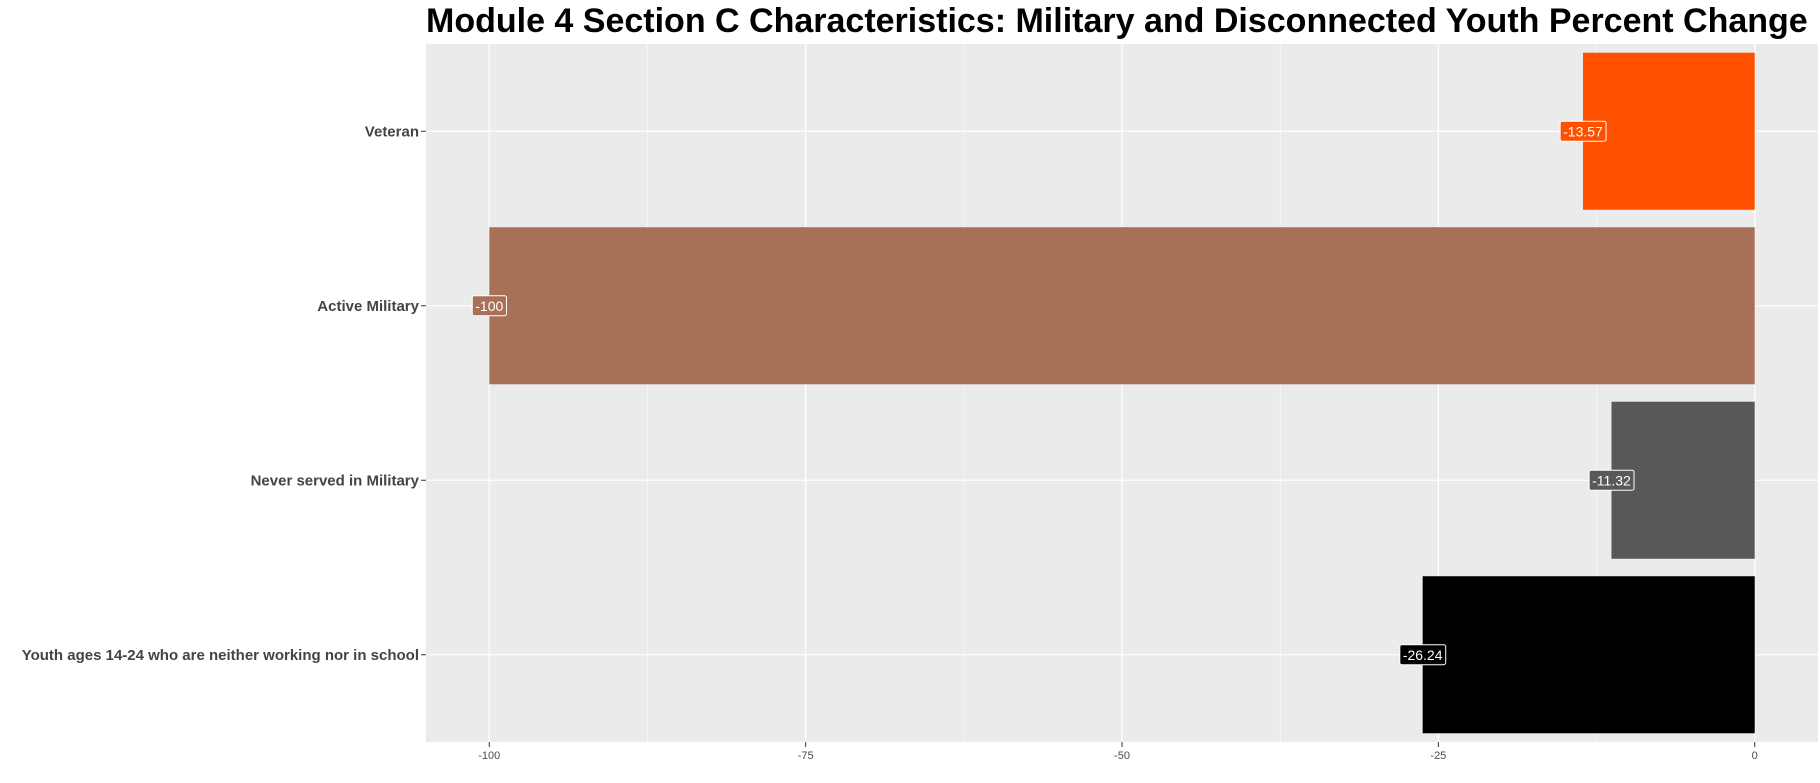  What do you see at coordinates (489, 756) in the screenshot?
I see `x-tick-label: -100` at bounding box center [489, 756].